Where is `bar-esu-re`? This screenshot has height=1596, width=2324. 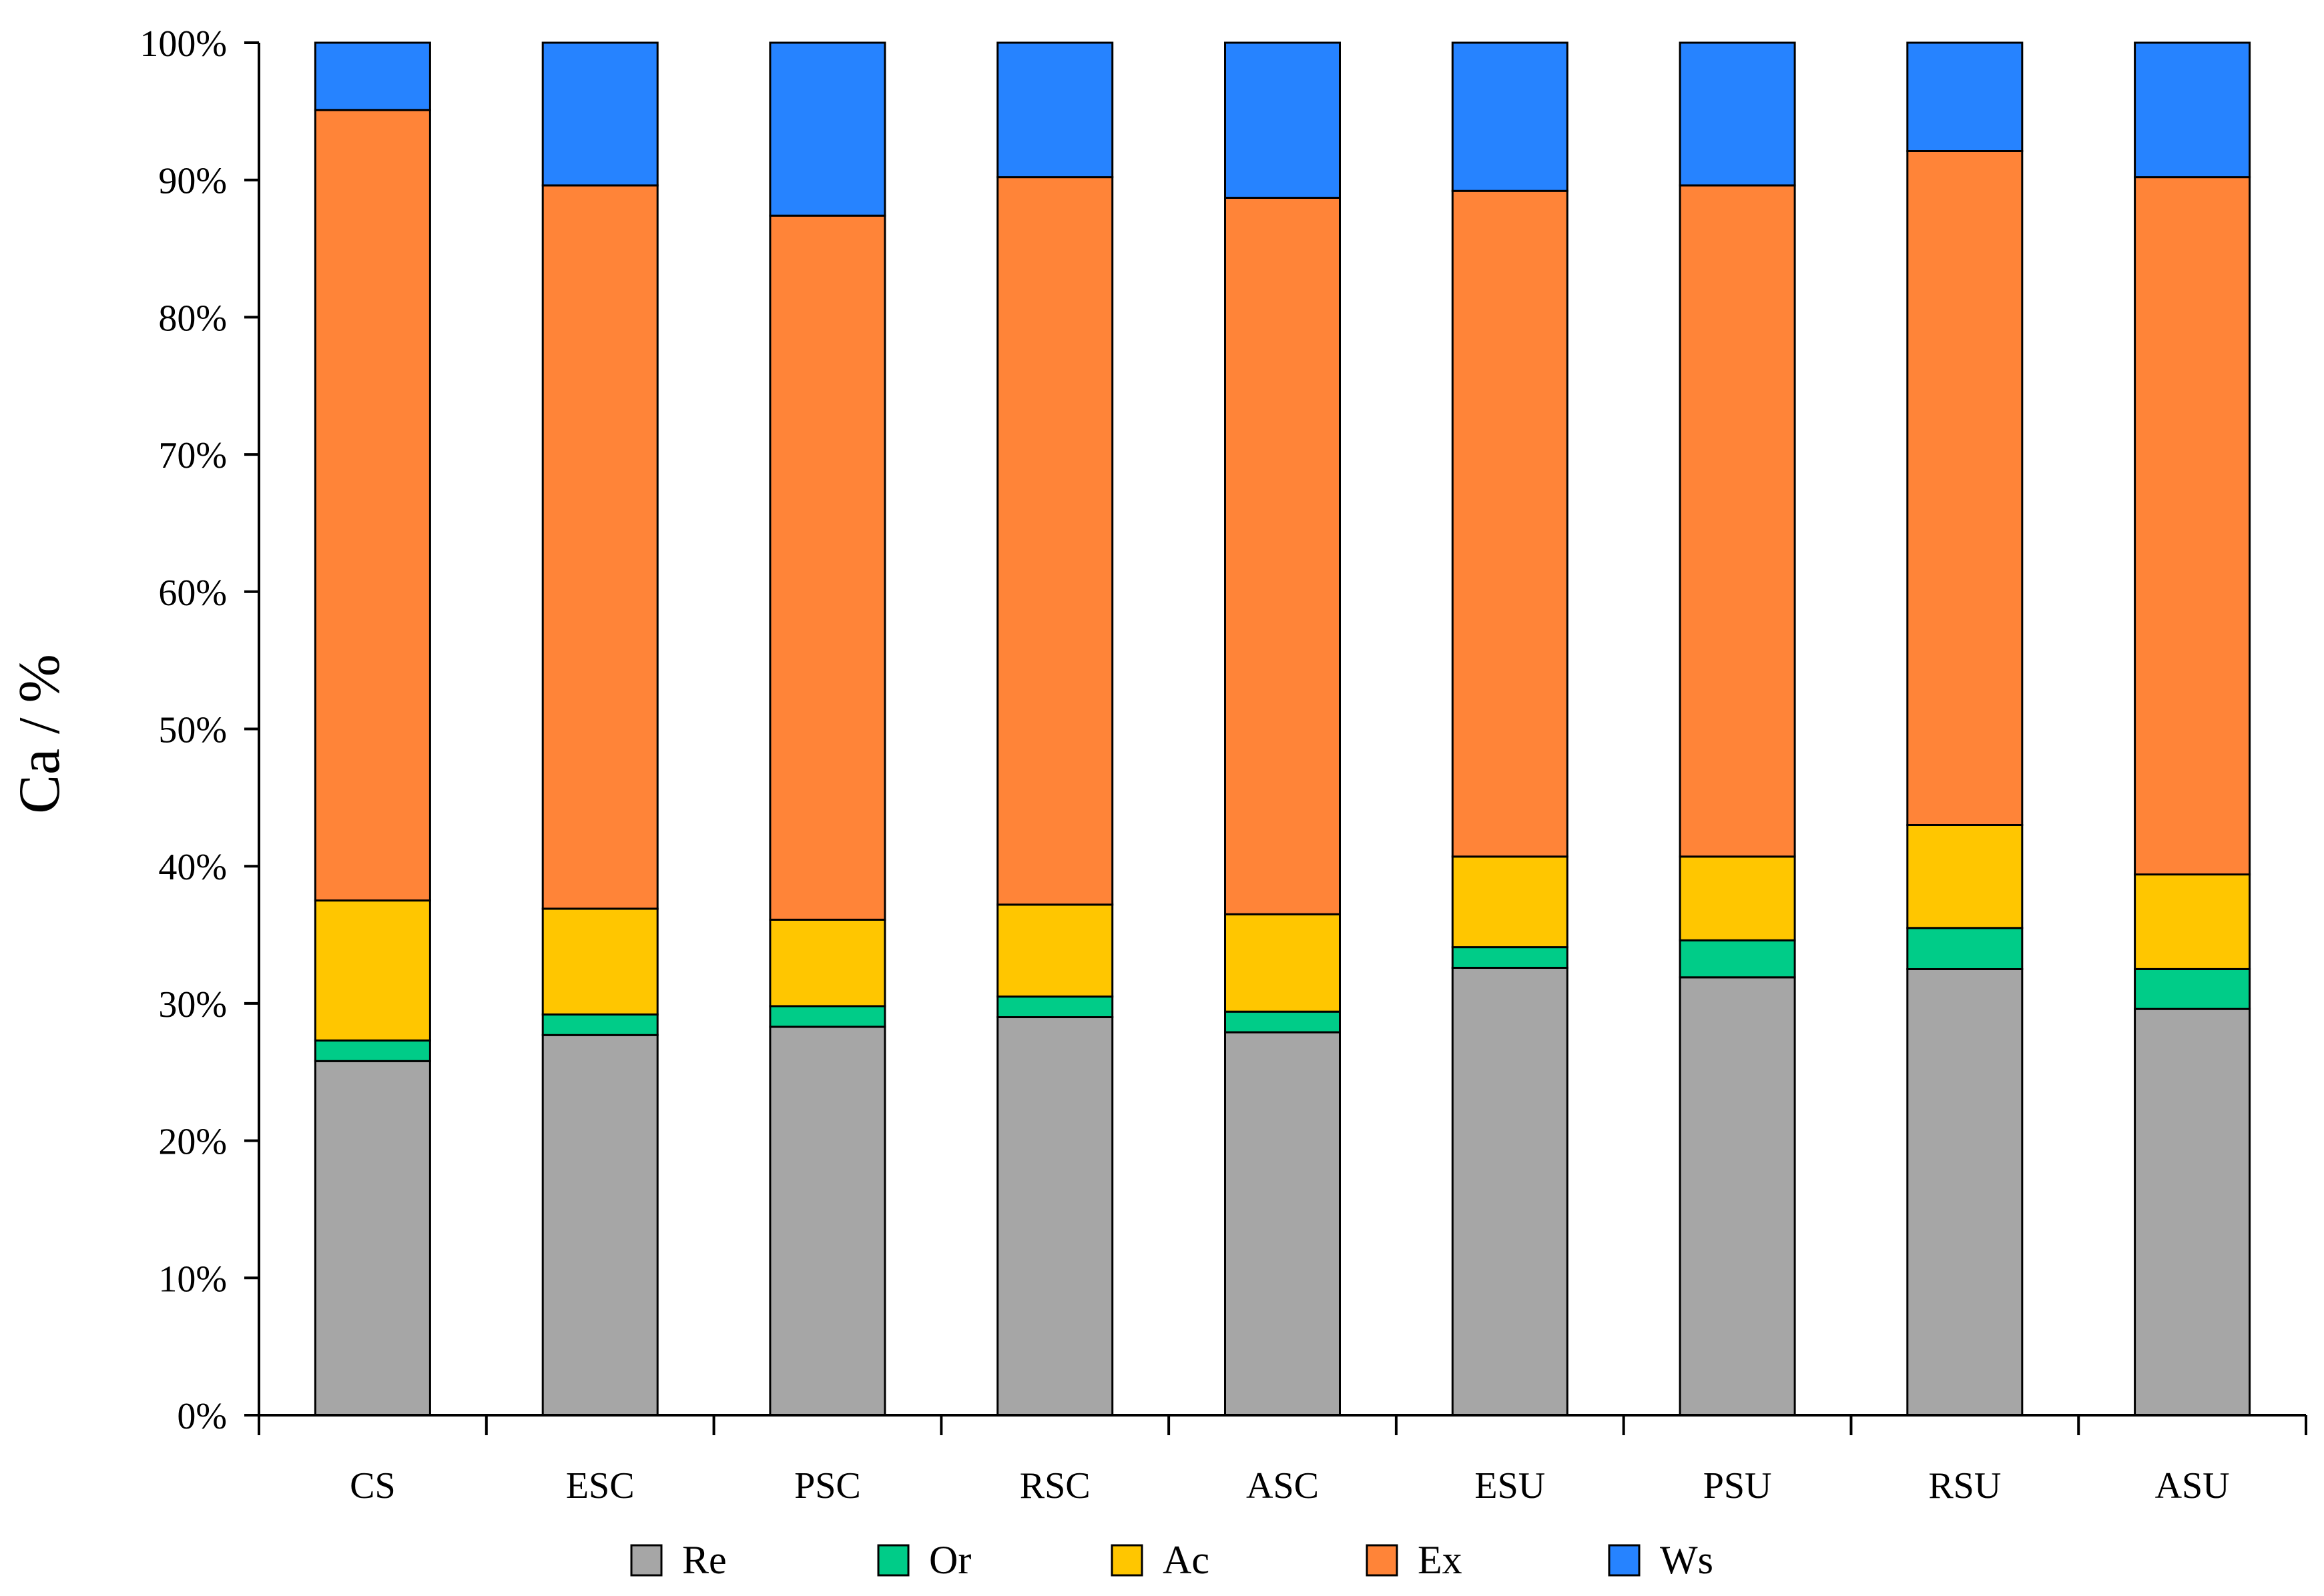 bar-esu-re is located at coordinates (1510, 1191).